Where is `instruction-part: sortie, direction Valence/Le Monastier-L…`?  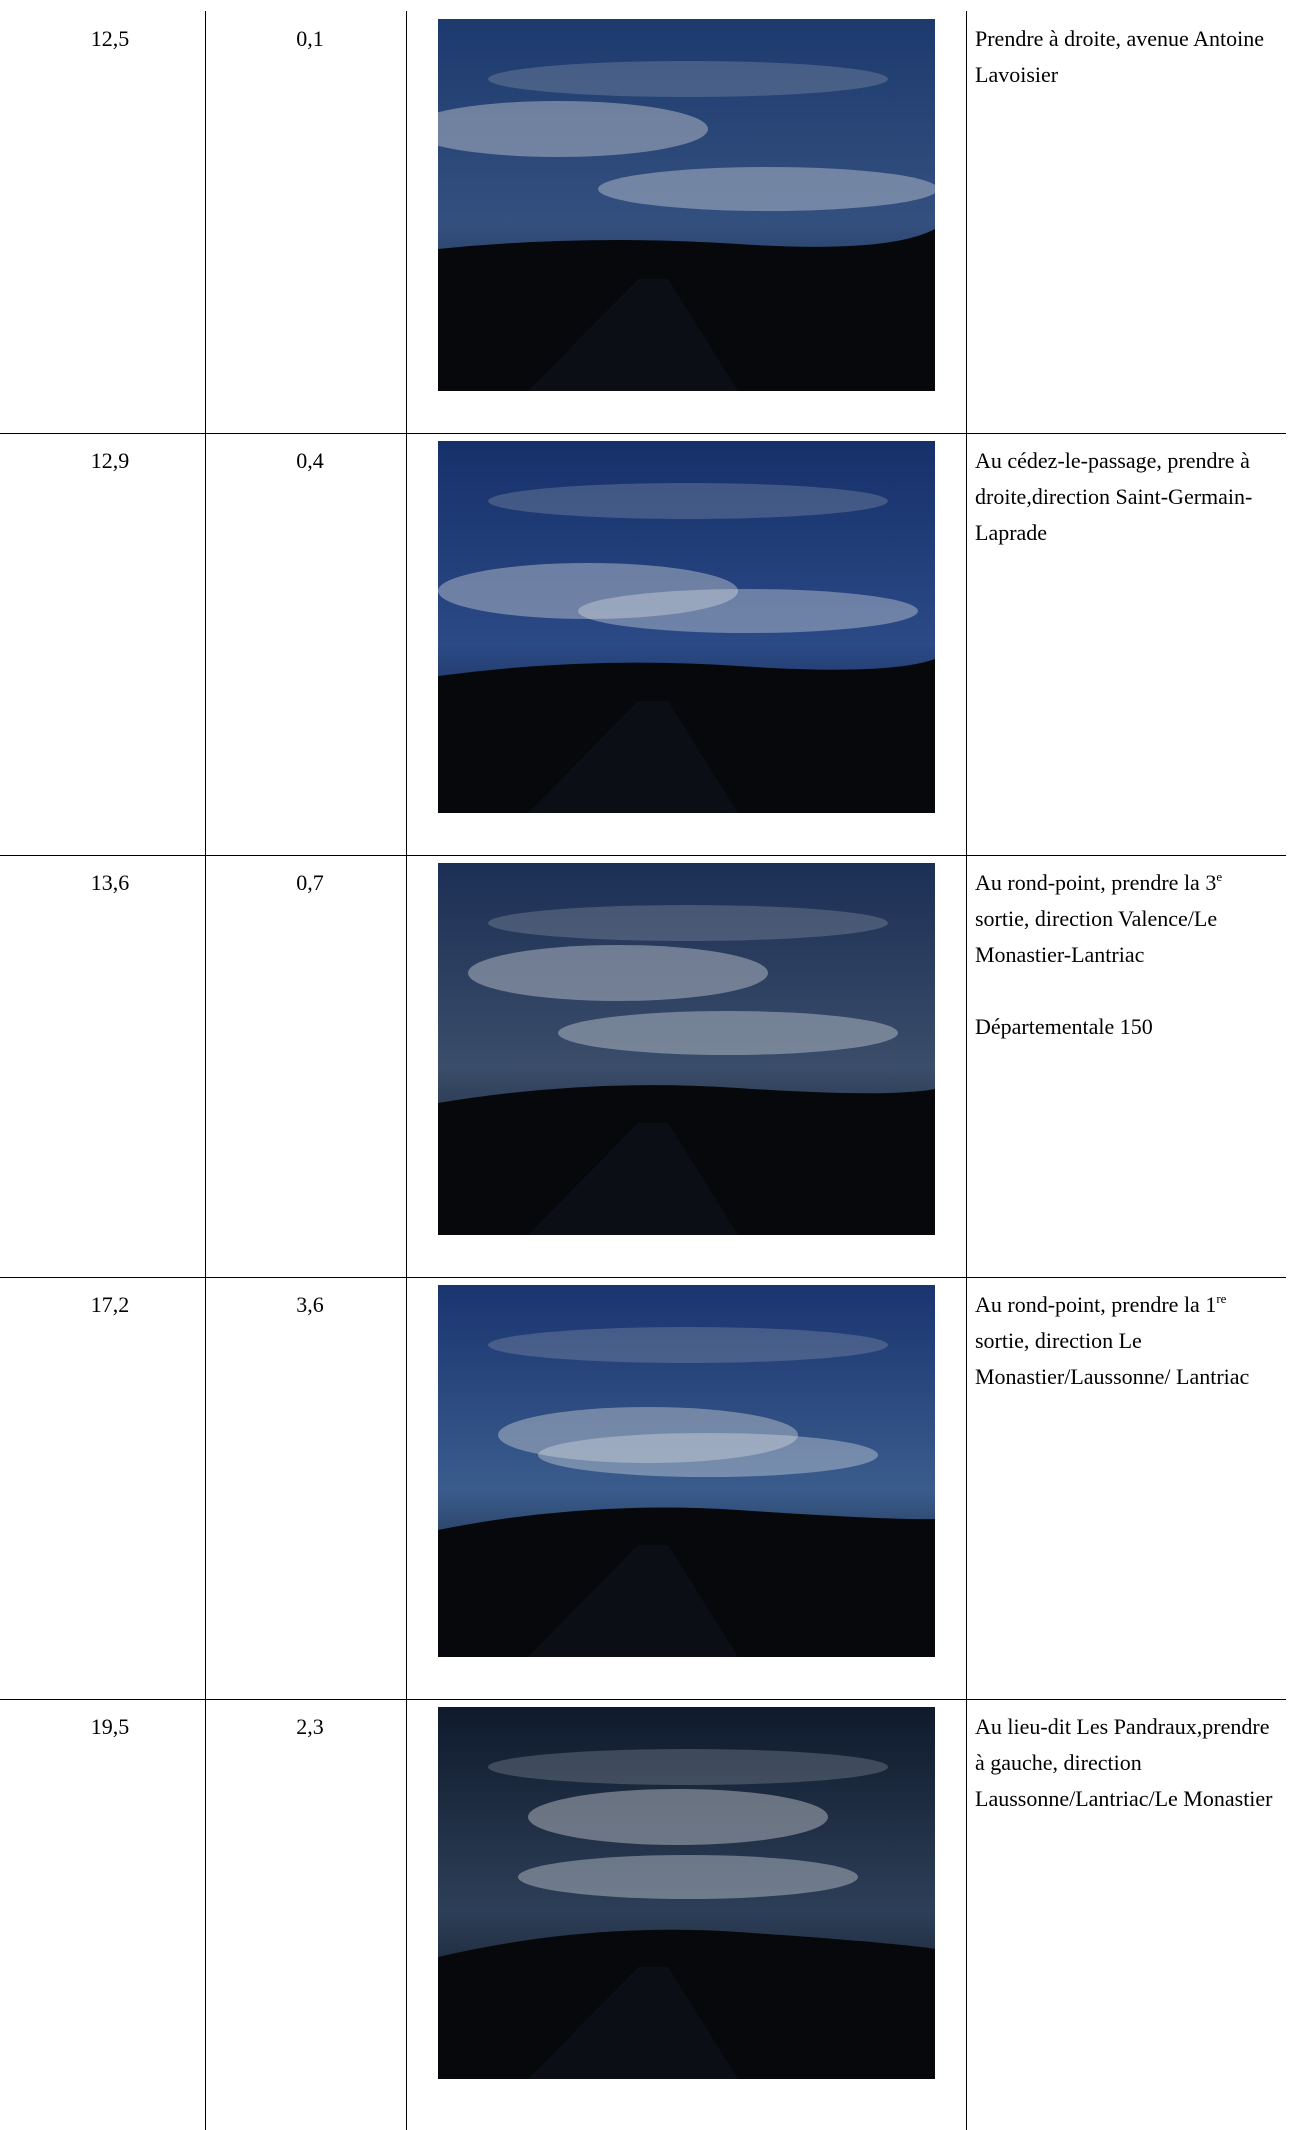 instruction-part: sortie, direction Valence/Le Monastier-L… is located at coordinates (1096, 936).